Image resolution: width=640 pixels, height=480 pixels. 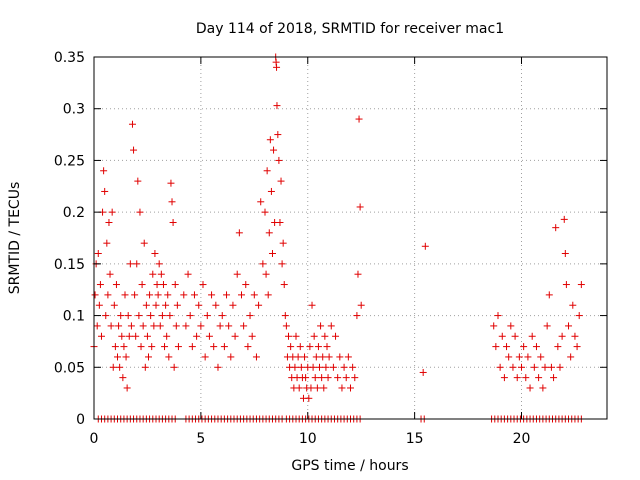 What do you see at coordinates (80, 420) in the screenshot?
I see `y-tick-label: 0` at bounding box center [80, 420].